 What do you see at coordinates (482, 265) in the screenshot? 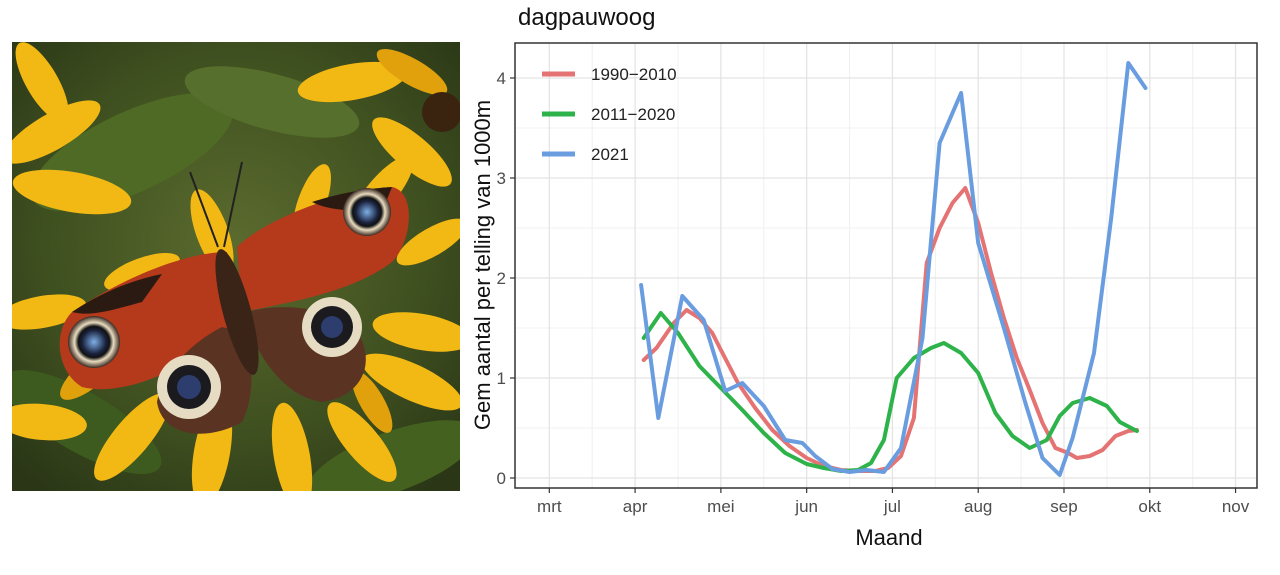
I see `y-axis-title: Gem aantal per telling van 1000m` at bounding box center [482, 265].